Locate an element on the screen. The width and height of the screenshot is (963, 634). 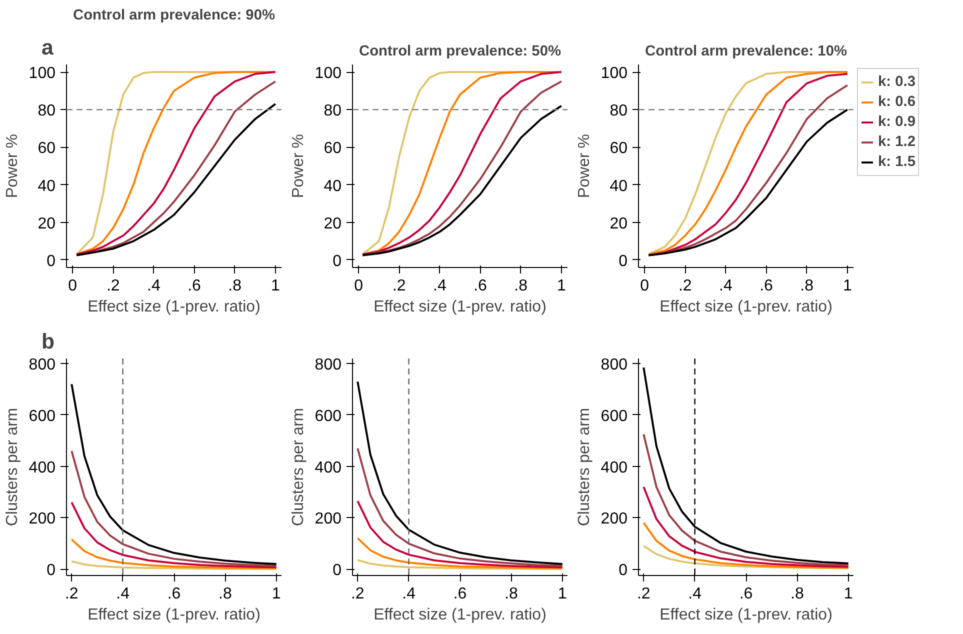
chart-title: Control arm prevalence: 10% is located at coordinates (746, 52).